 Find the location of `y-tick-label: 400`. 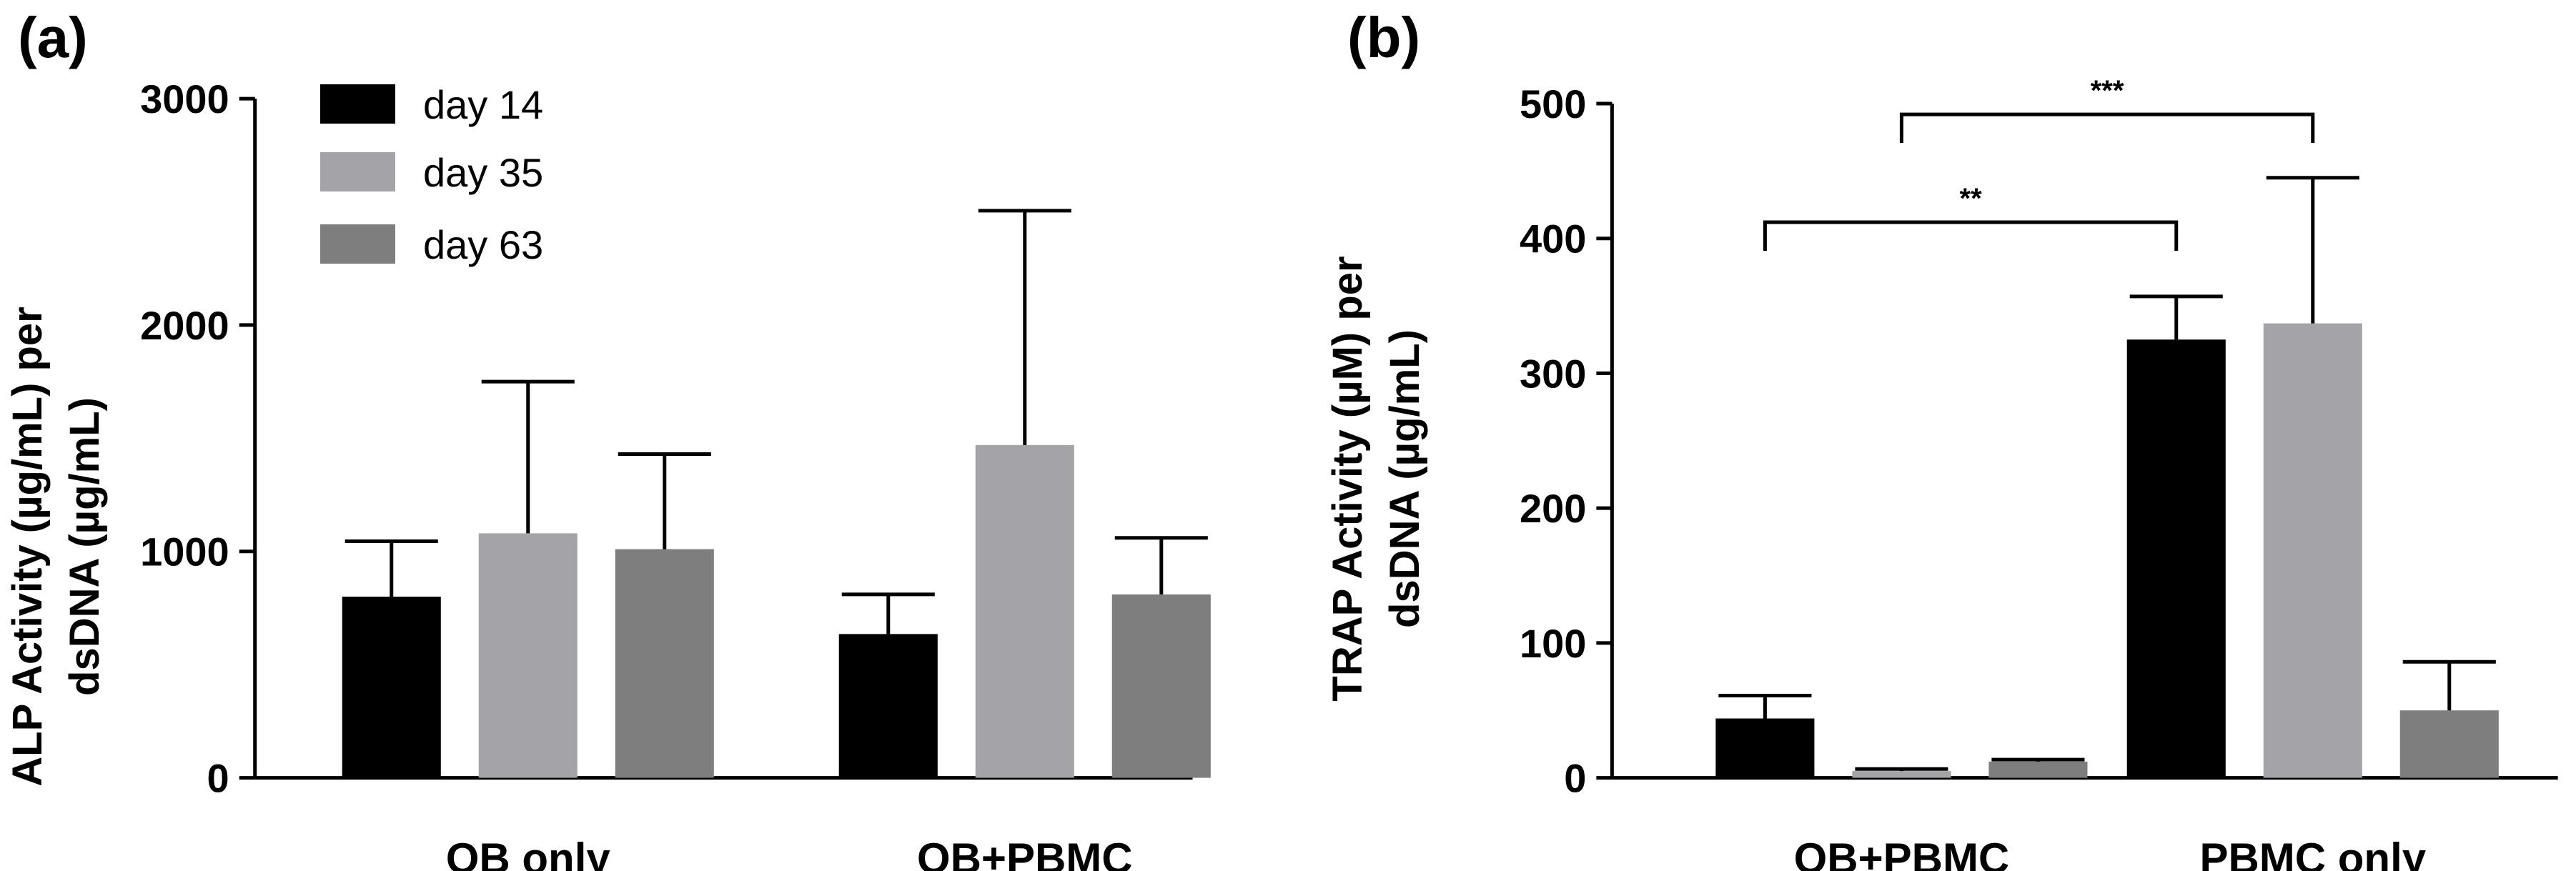

y-tick-label: 400 is located at coordinates (1553, 239).